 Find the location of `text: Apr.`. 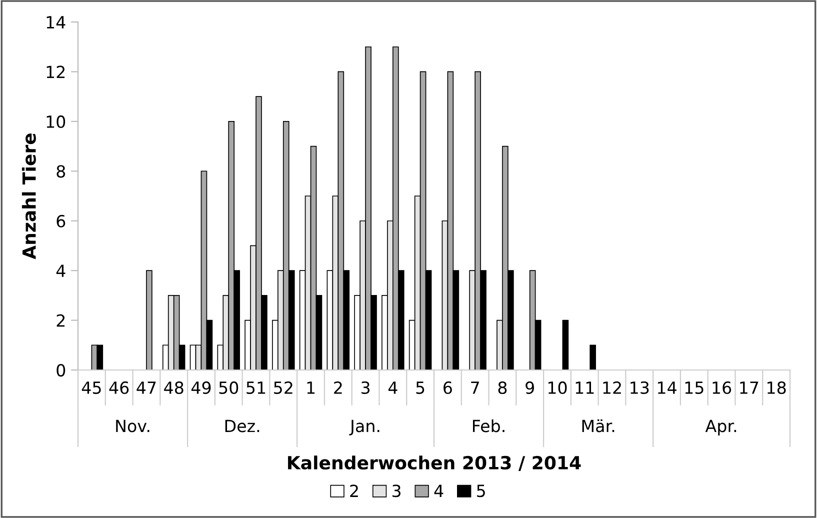

text: Apr. is located at coordinates (720, 428).